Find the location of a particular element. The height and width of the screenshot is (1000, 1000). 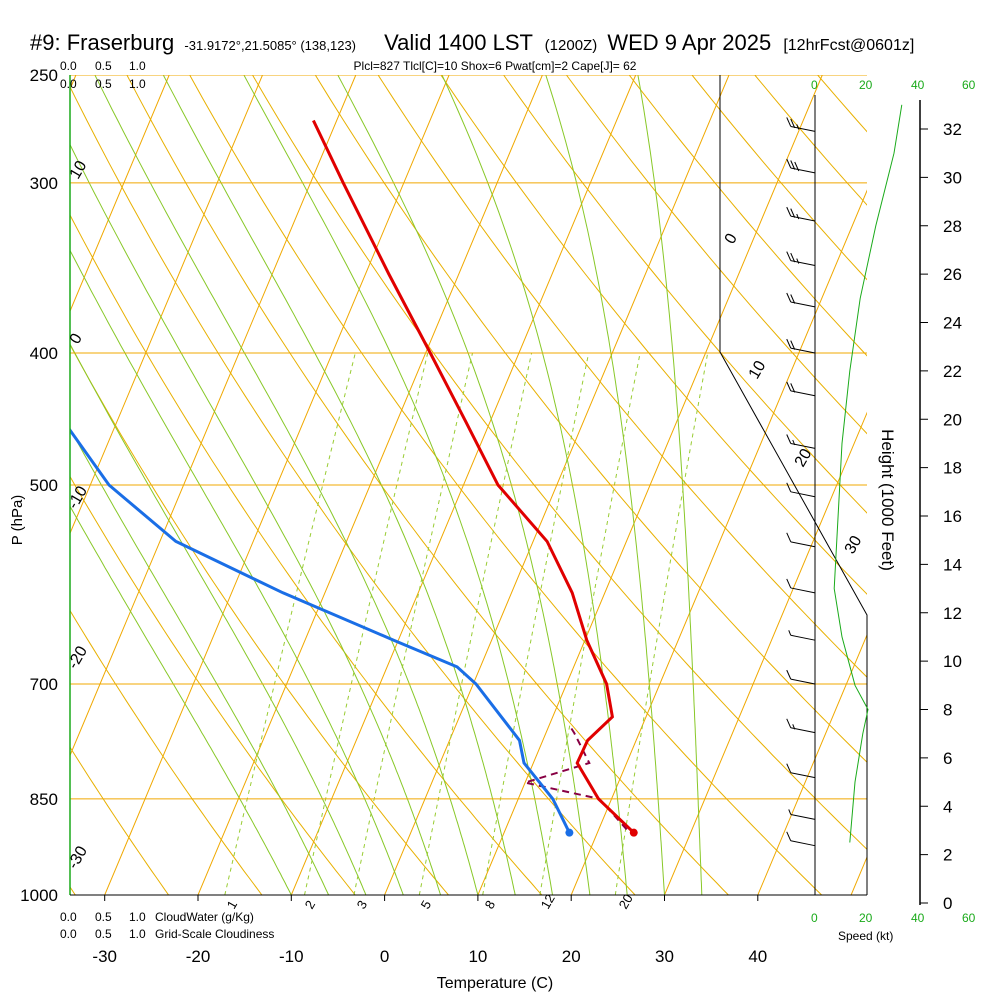

pressure-tick-label: 500 is located at coordinates (44, 485).